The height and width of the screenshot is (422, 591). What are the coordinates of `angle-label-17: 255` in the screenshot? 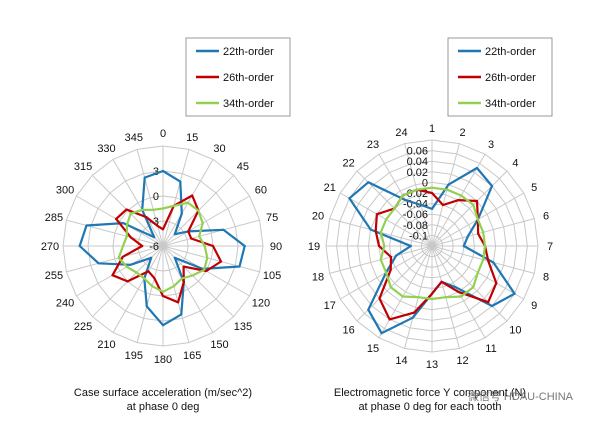 It's located at (54, 276).